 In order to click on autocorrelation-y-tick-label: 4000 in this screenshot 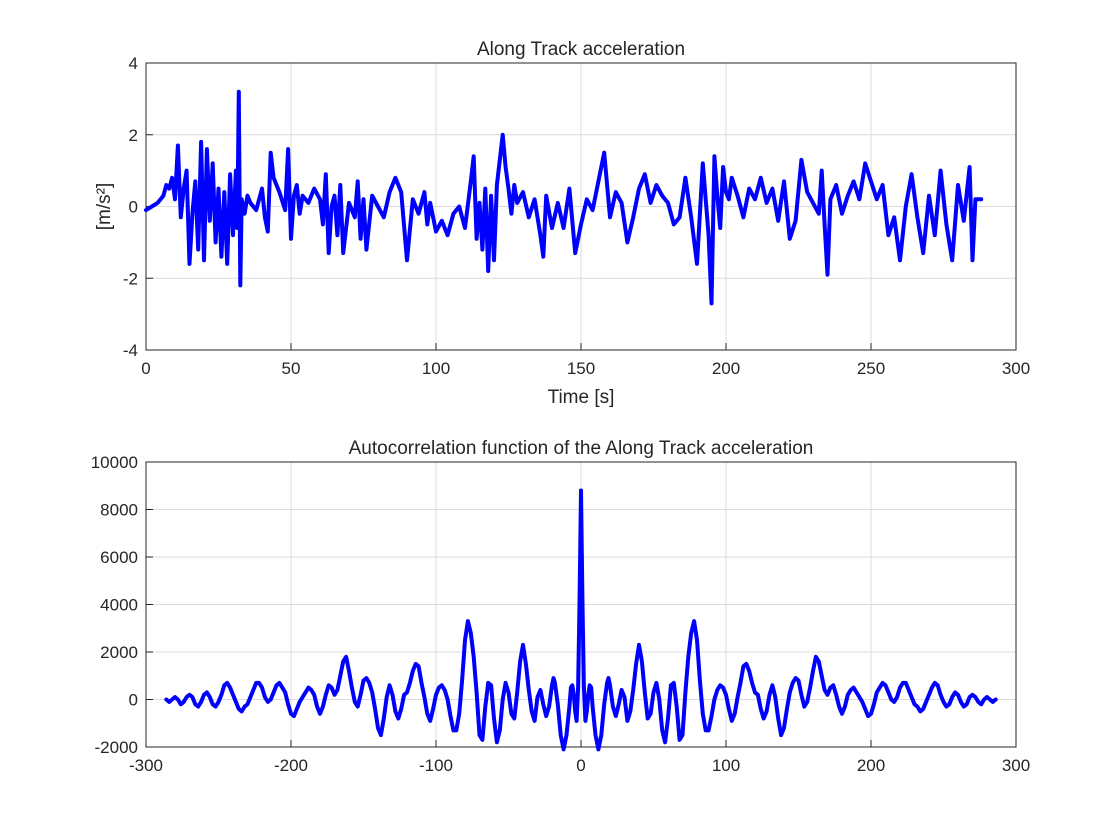, I will do `click(119, 605)`.